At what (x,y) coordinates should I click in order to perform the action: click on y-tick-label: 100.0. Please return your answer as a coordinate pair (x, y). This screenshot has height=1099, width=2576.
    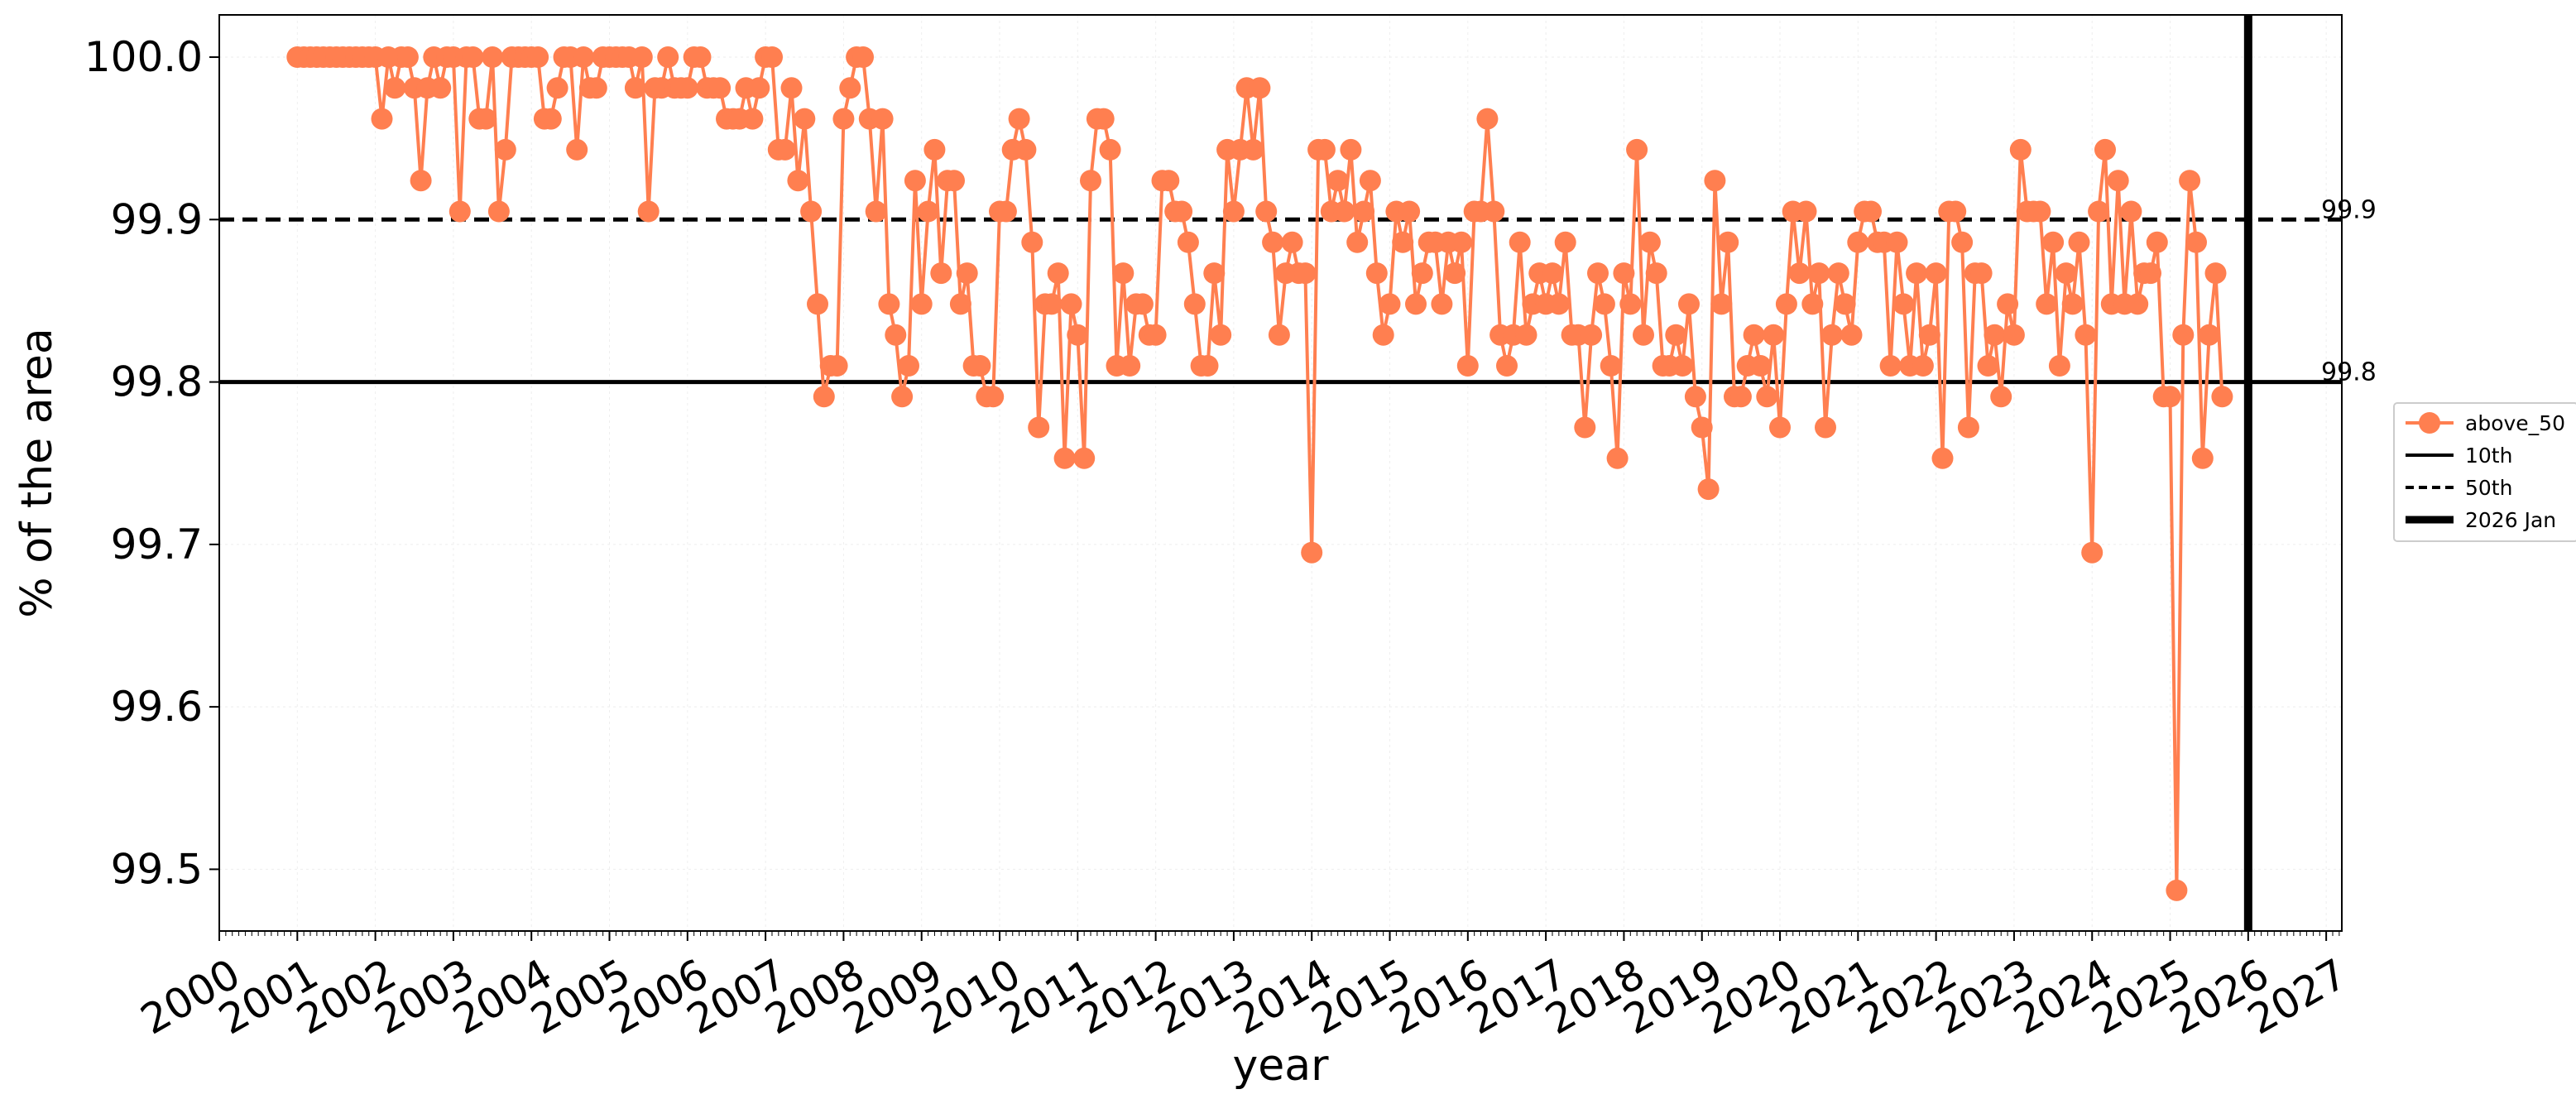
    Looking at the image, I should click on (144, 57).